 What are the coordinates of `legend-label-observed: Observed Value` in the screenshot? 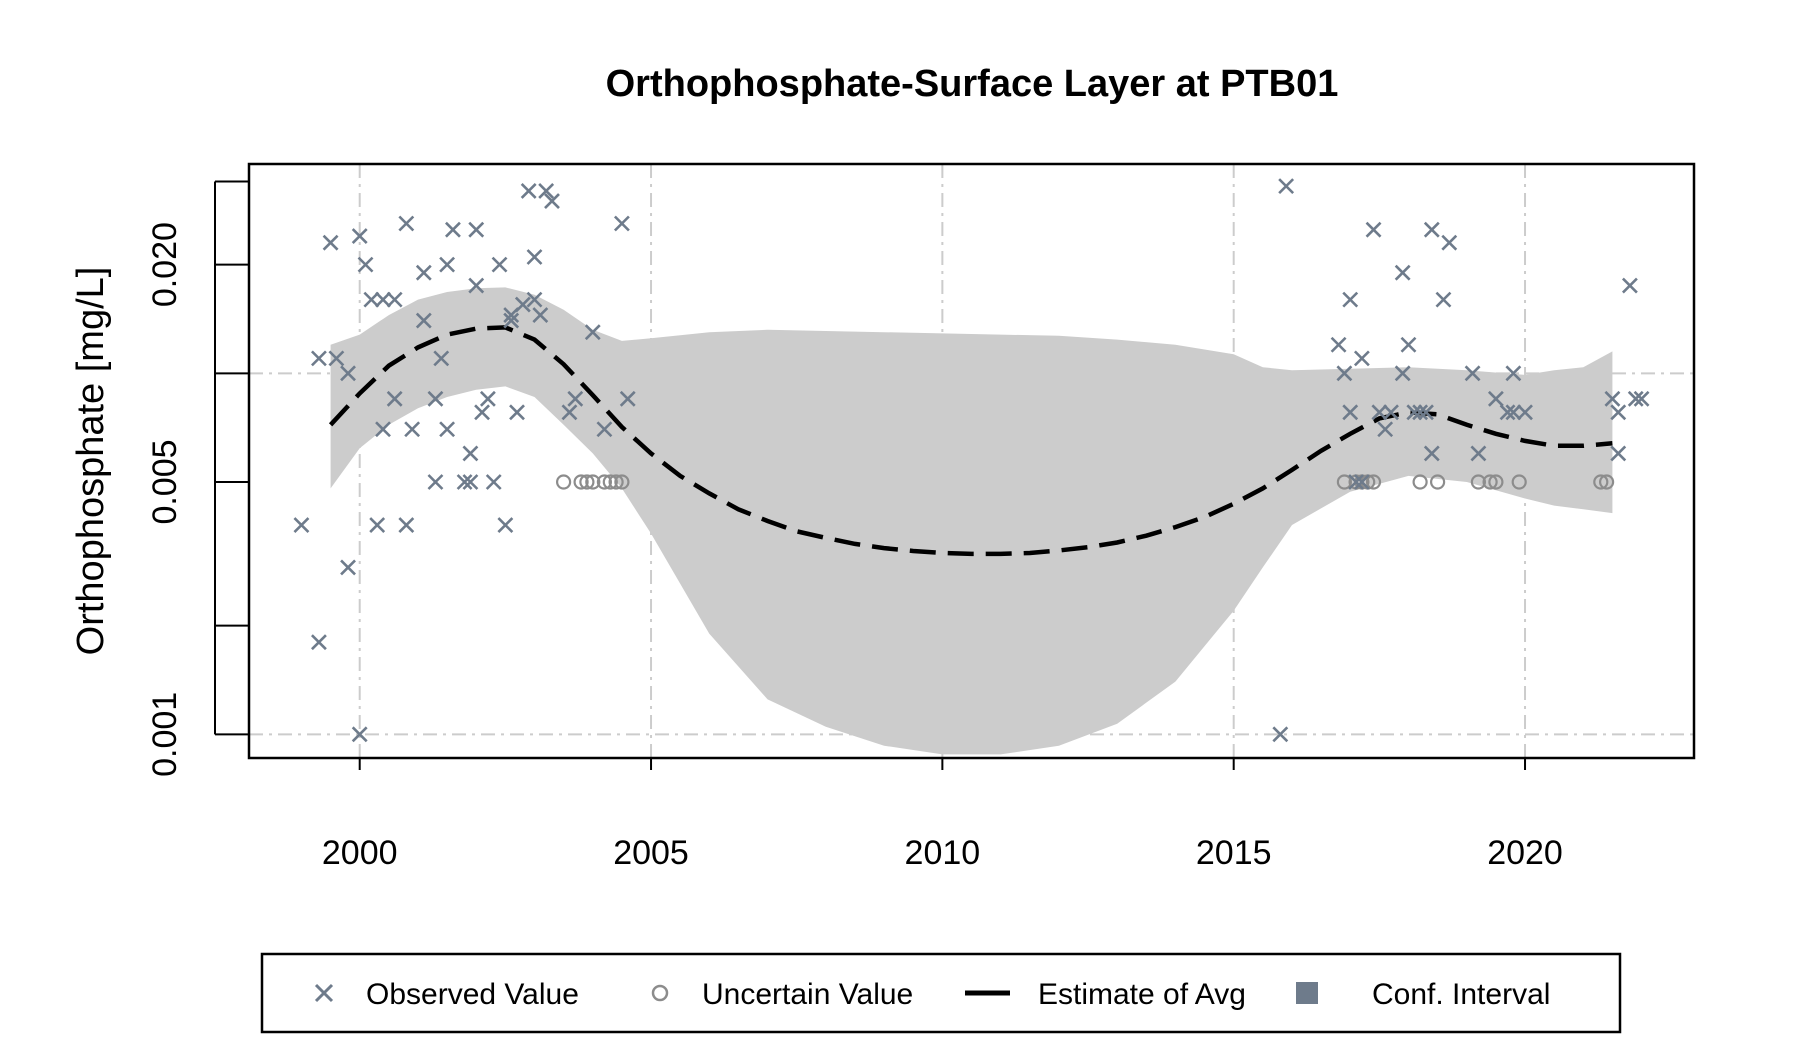 It's located at (472, 994).